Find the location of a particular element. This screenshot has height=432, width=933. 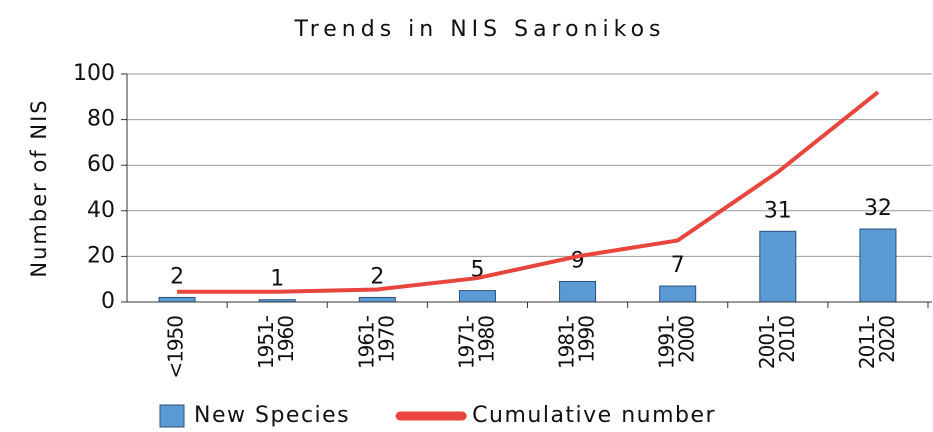

y-axis-label: Number of NIS is located at coordinates (39, 187).